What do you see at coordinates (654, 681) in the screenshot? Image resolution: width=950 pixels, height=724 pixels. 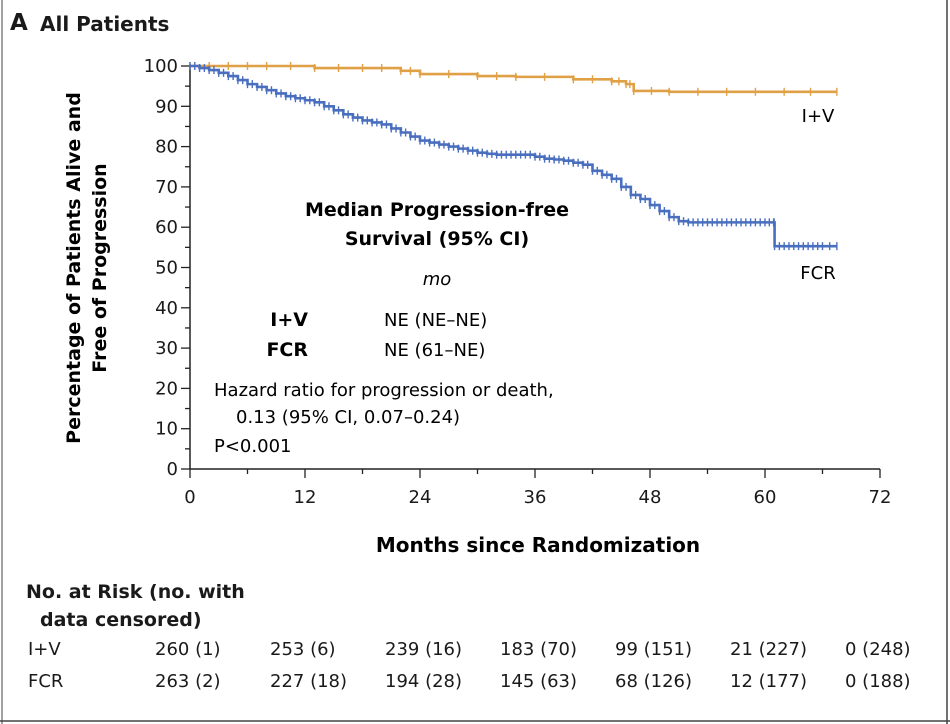 I see `risk-cell: 68 (126)` at bounding box center [654, 681].